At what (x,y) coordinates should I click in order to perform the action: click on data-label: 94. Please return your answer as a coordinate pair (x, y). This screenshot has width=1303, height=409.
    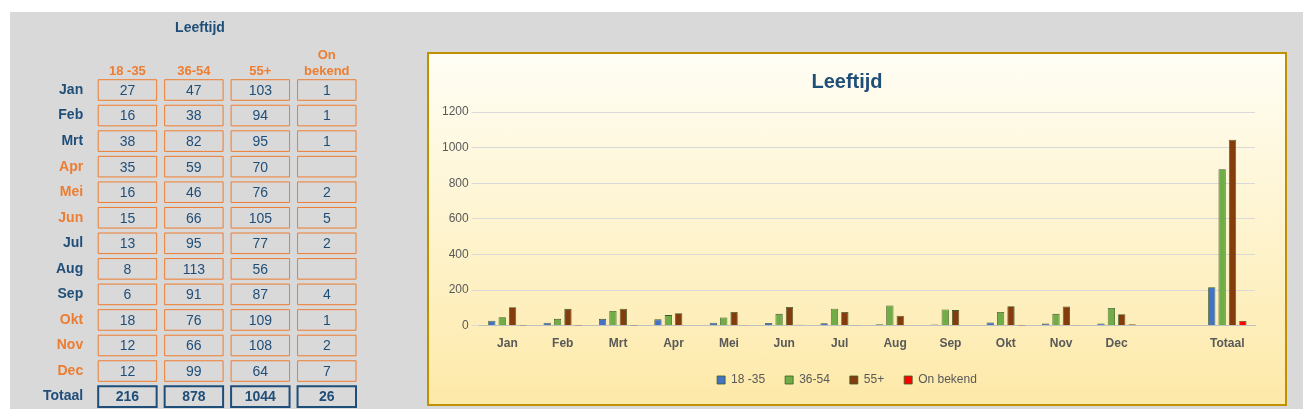
    Looking at the image, I should click on (260, 115).